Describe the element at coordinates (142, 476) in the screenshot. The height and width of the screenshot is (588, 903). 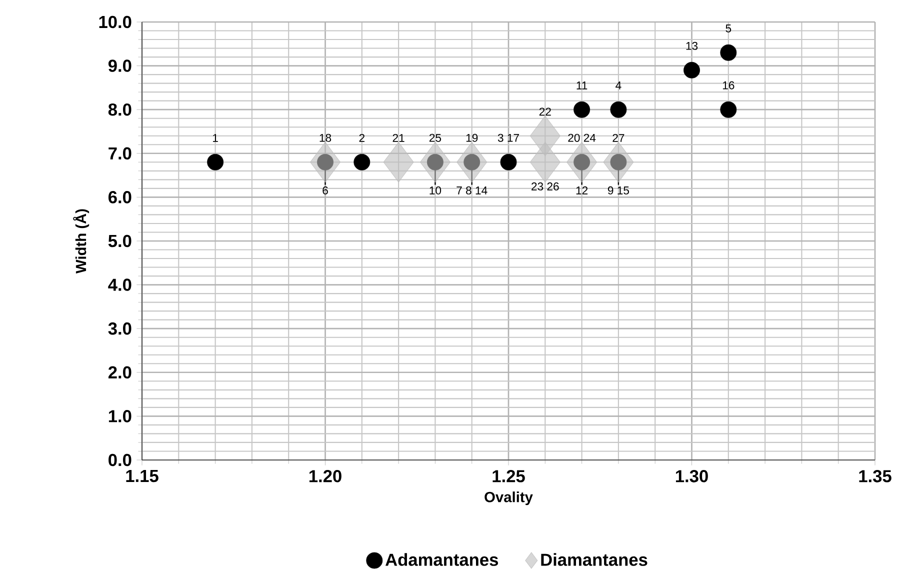
I see `x-tick-label: 1.15` at that location.